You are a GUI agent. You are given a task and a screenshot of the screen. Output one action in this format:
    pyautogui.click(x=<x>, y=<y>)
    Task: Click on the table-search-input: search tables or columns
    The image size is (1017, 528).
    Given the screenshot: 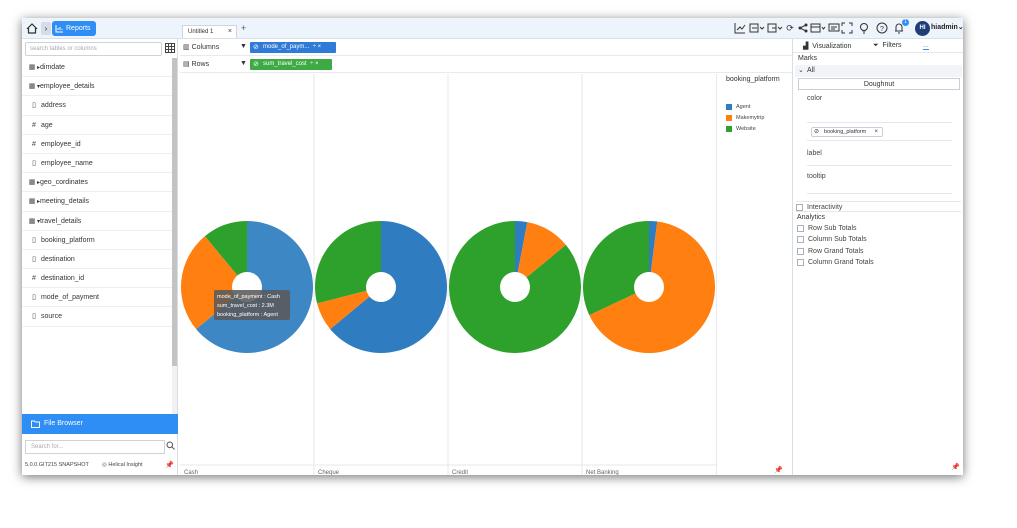 What is the action you would take?
    pyautogui.click(x=93, y=49)
    